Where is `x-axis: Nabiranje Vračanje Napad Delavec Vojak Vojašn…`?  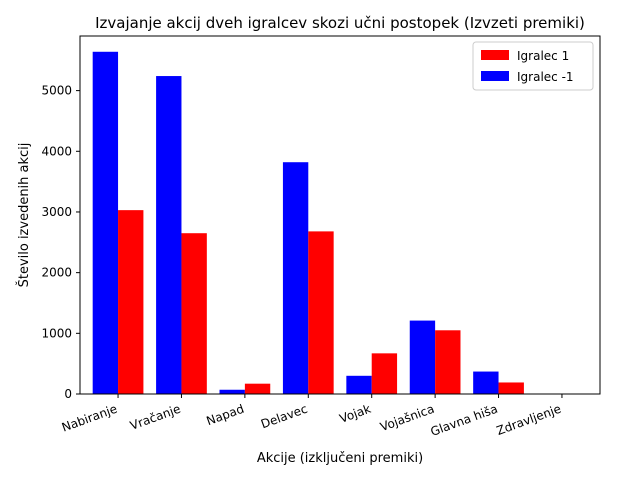
x-axis: Nabiranje Vračanje Napad Delavec Vojak Vojašn… is located at coordinates (311, 416).